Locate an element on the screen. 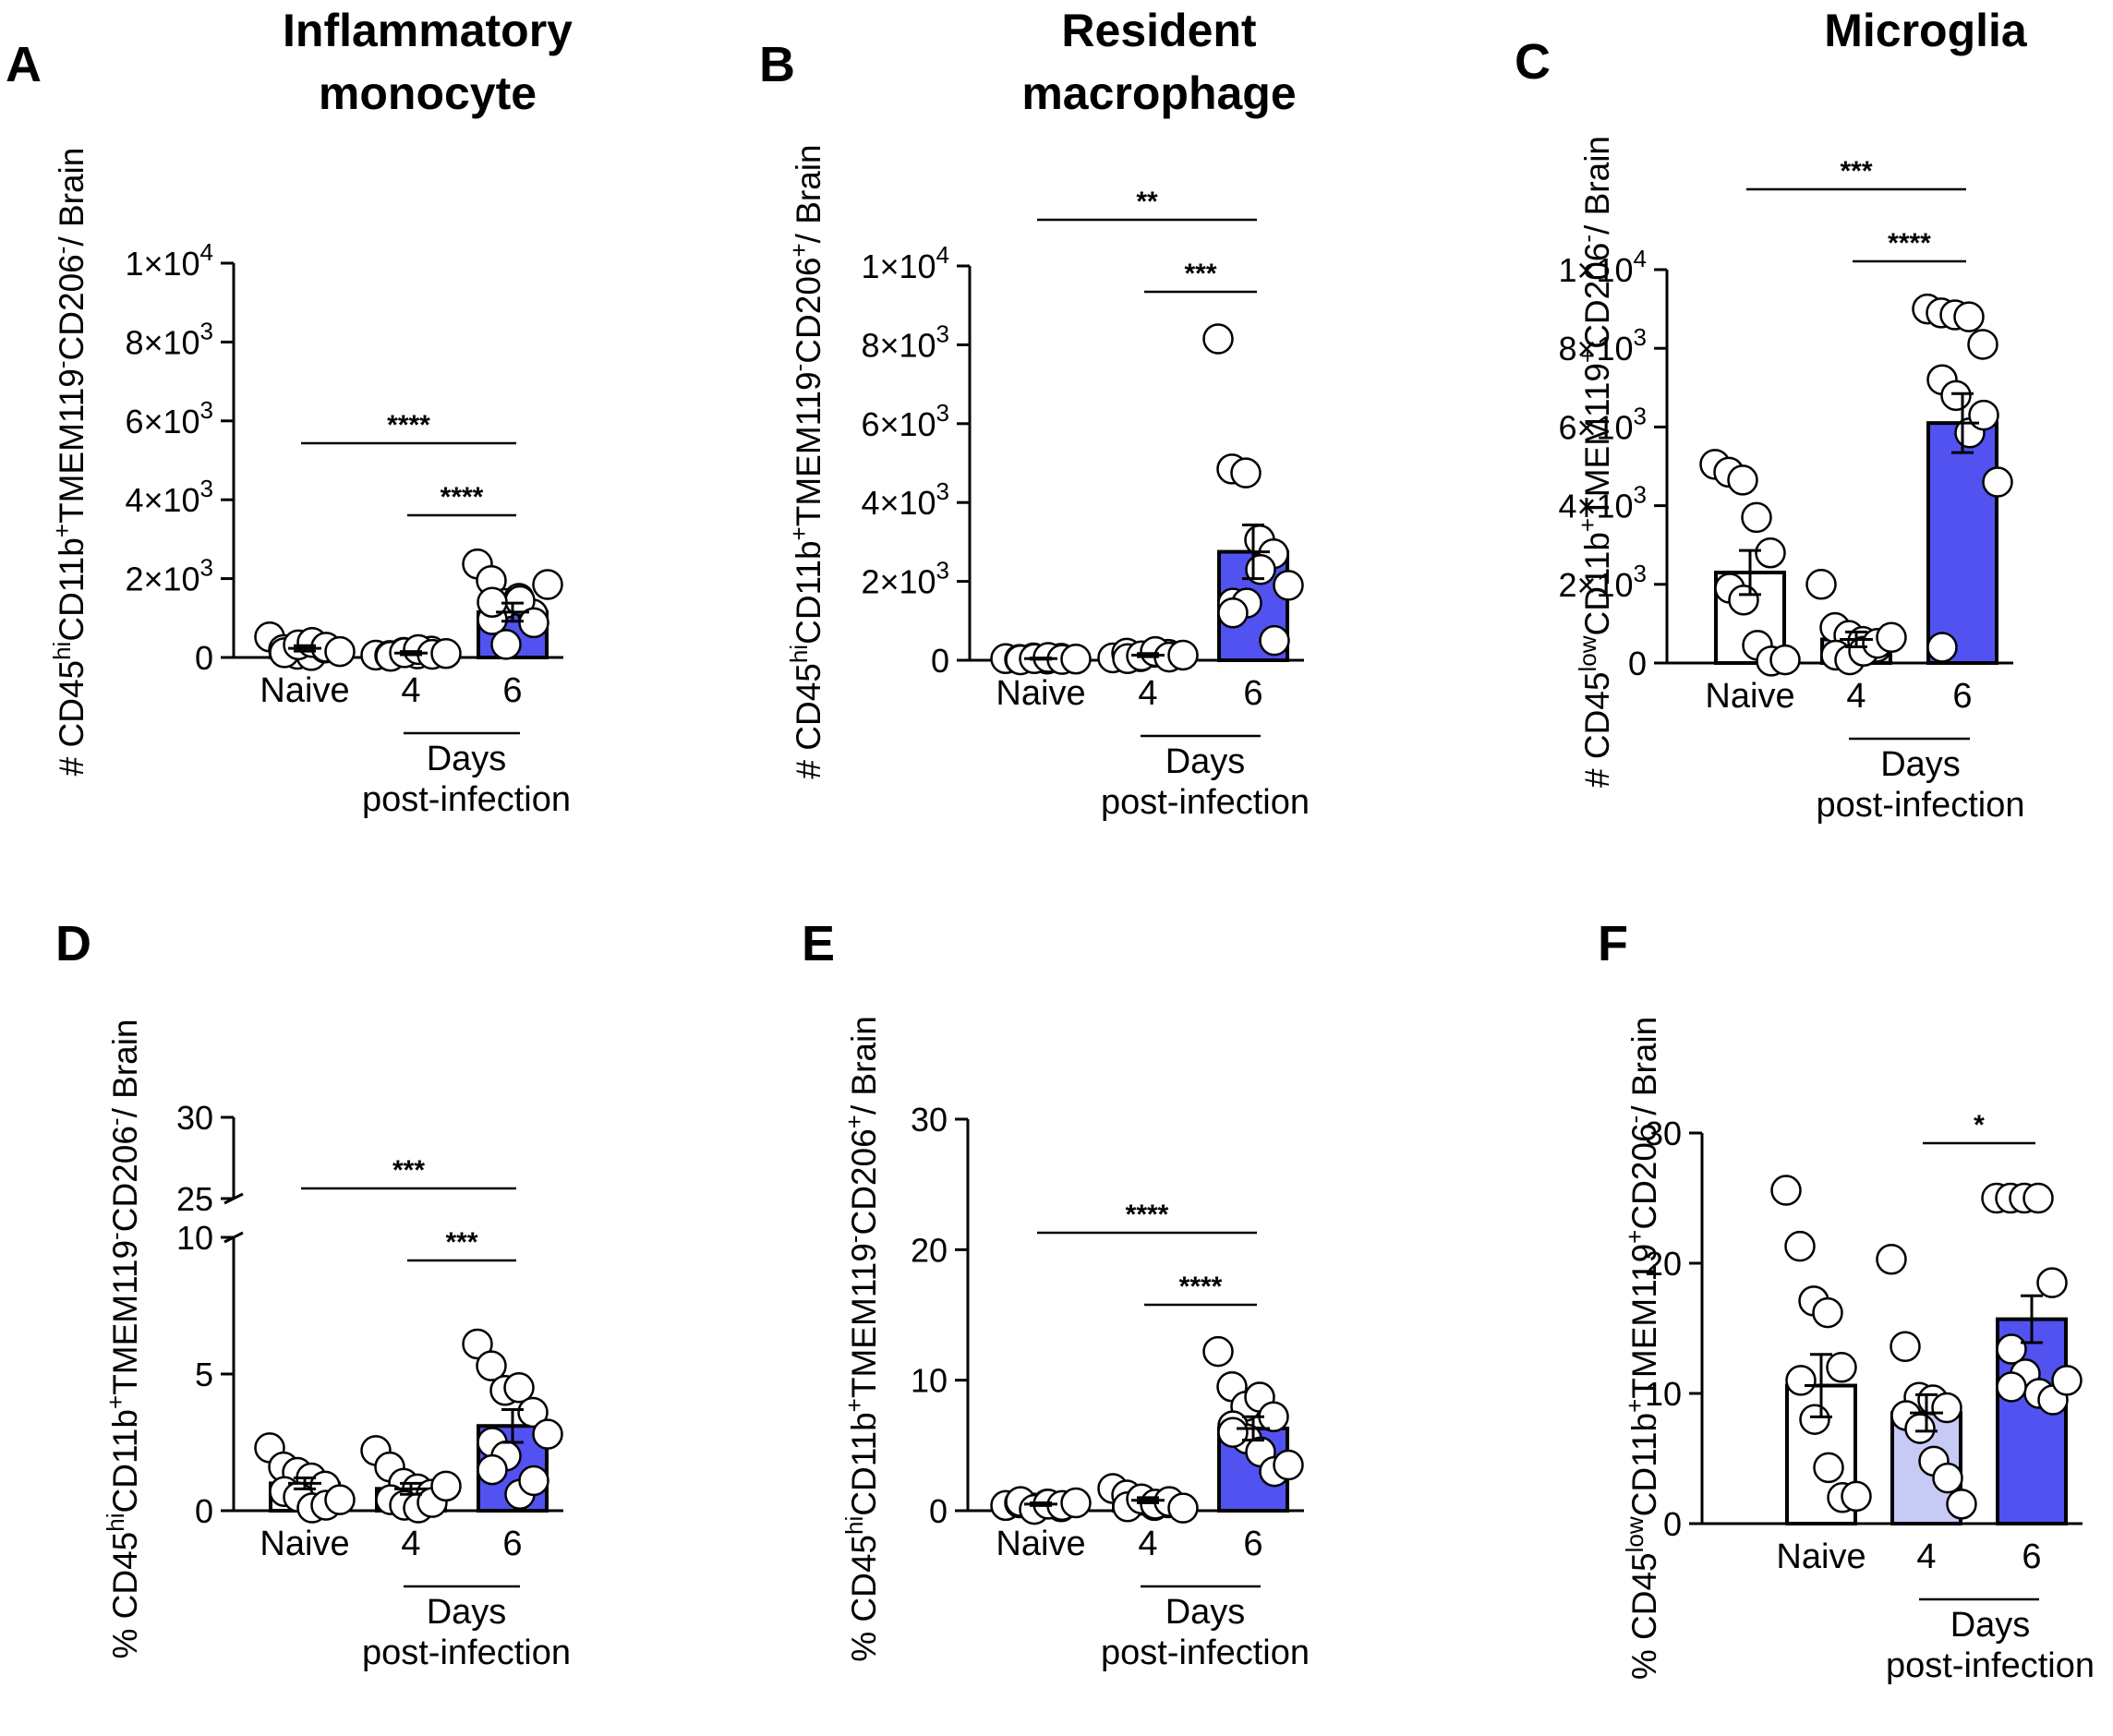 This screenshot has height=1736, width=2113. y-tick-label-base: 8×10 is located at coordinates (1595, 349).